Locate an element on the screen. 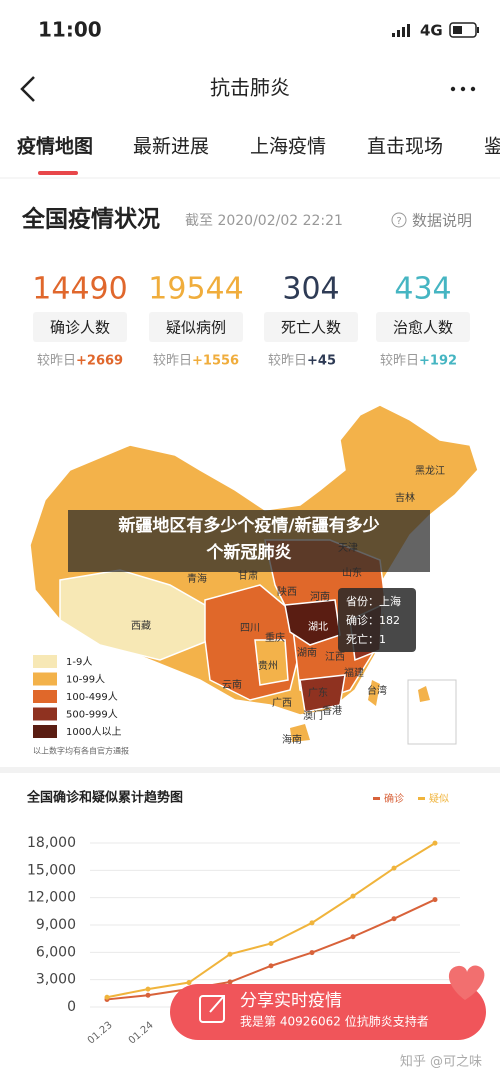 The image size is (500, 1082). share-subtitle: 我是第 40926062 位抗肺炎支持者 is located at coordinates (334, 1021).